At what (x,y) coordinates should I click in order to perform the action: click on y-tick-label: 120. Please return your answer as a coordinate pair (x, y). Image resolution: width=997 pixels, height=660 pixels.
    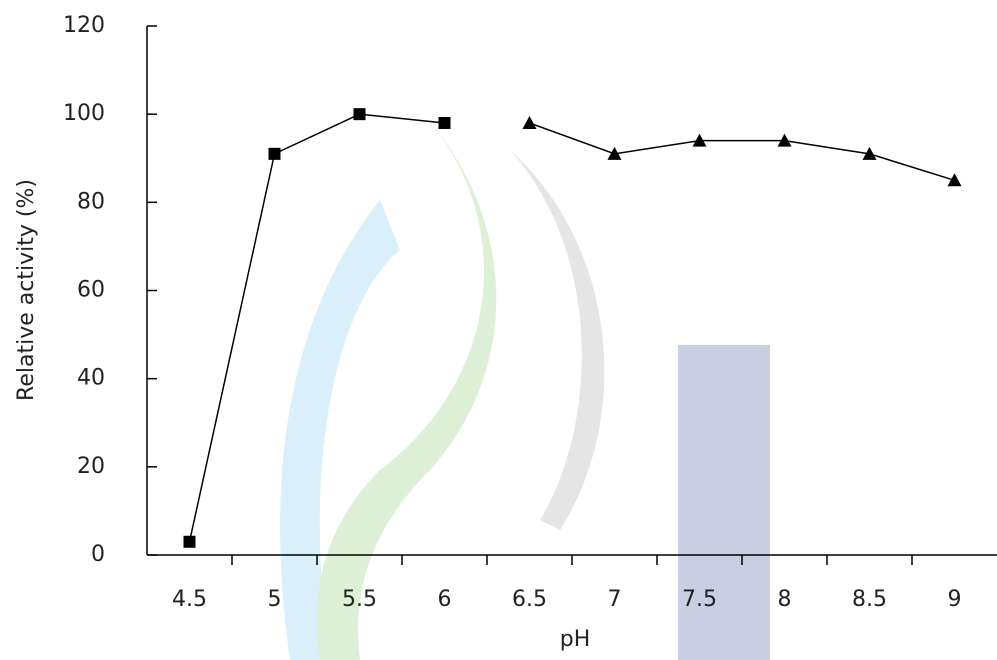
    Looking at the image, I should click on (84, 25).